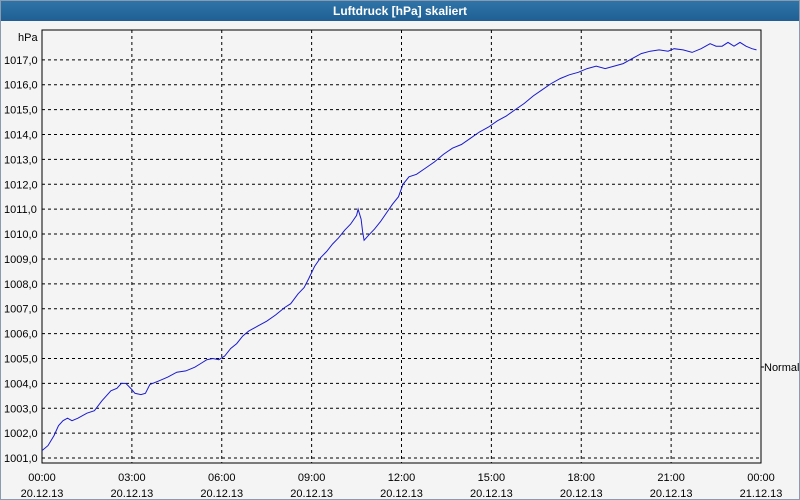 Image resolution: width=800 pixels, height=500 pixels. I want to click on x-tick-date-label: 21.12.13, so click(761, 494).